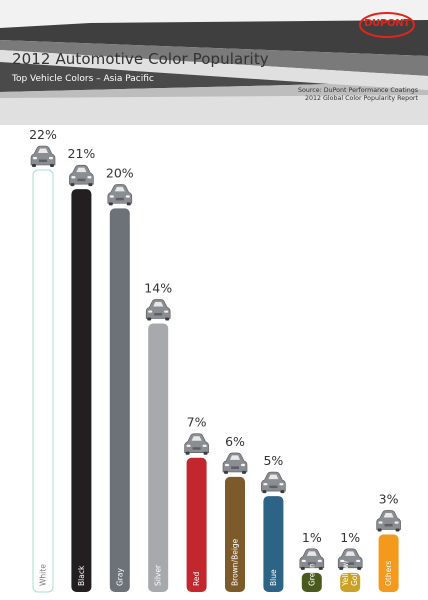 The width and height of the screenshot is (428, 600). I want to click on category-label: Blue, so click(273, 577).